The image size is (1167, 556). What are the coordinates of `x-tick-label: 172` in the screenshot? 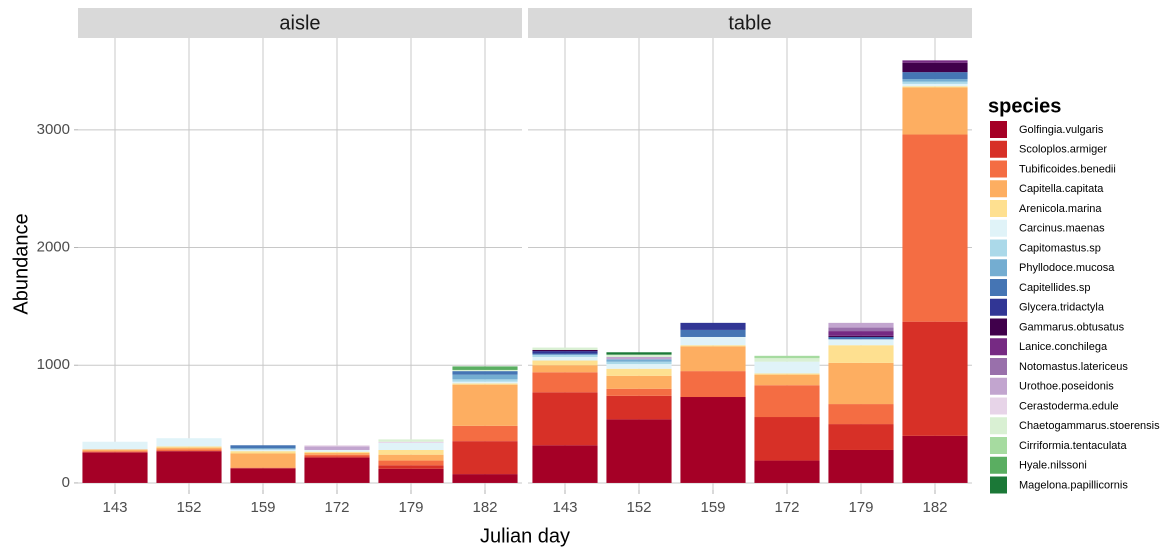 It's located at (786, 507).